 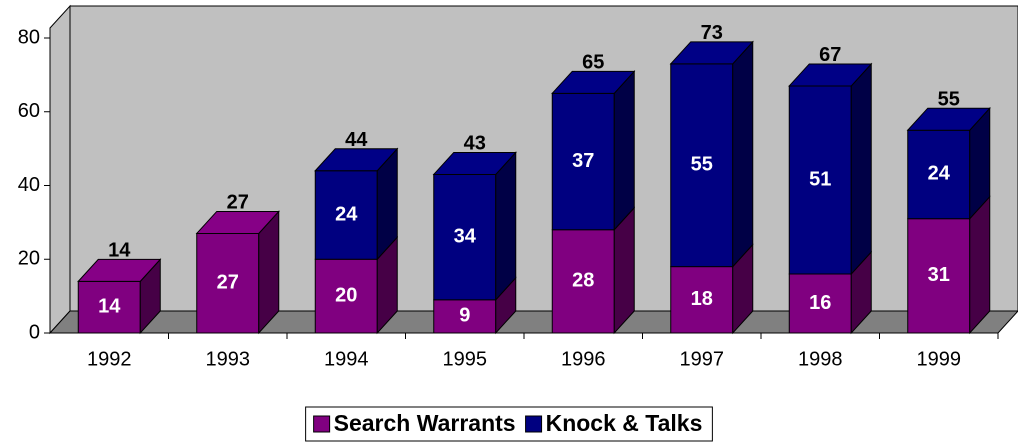 What do you see at coordinates (346, 359) in the screenshot?
I see `x-tick-label: 1994` at bounding box center [346, 359].